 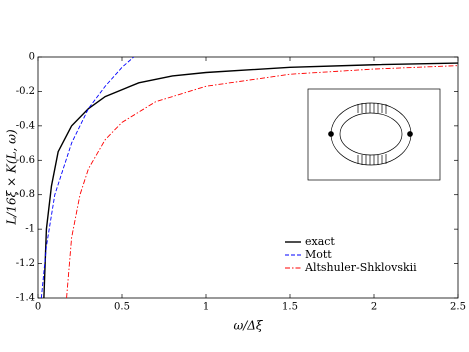 I want to click on x-tick-label: 2.5, so click(x=458, y=307).